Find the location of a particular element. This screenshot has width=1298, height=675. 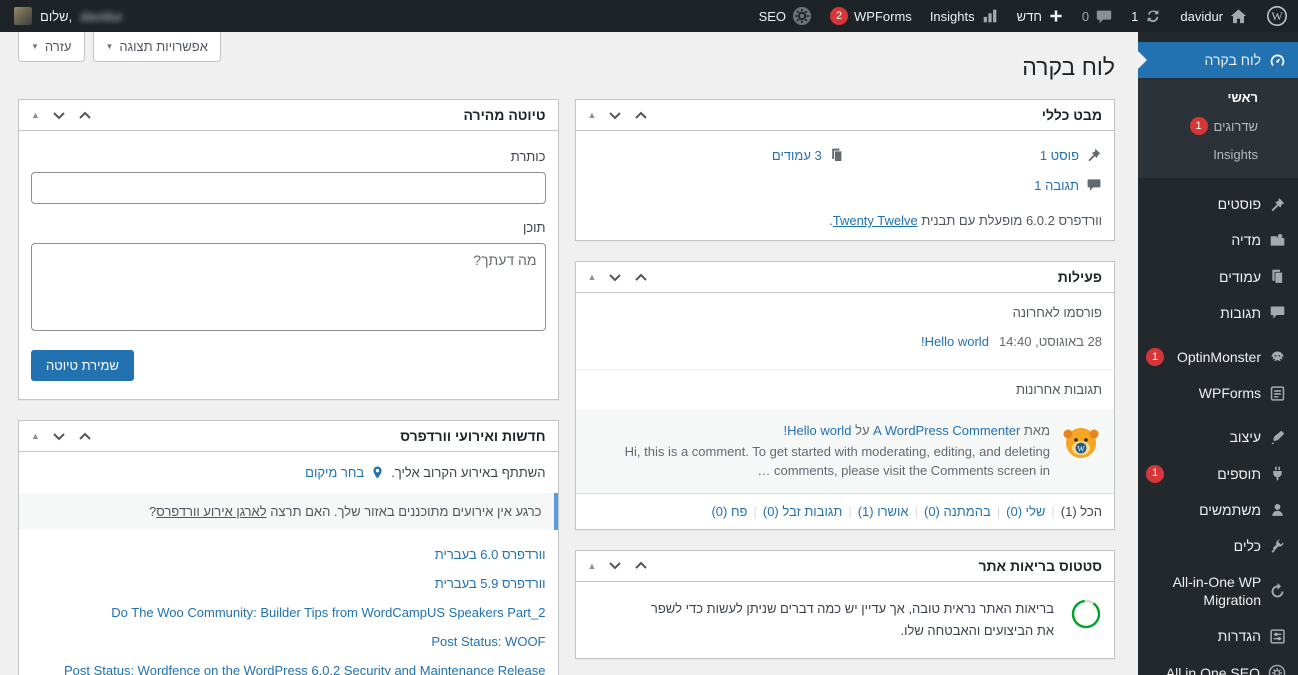

comment-bubble-icon is located at coordinates (1094, 185).